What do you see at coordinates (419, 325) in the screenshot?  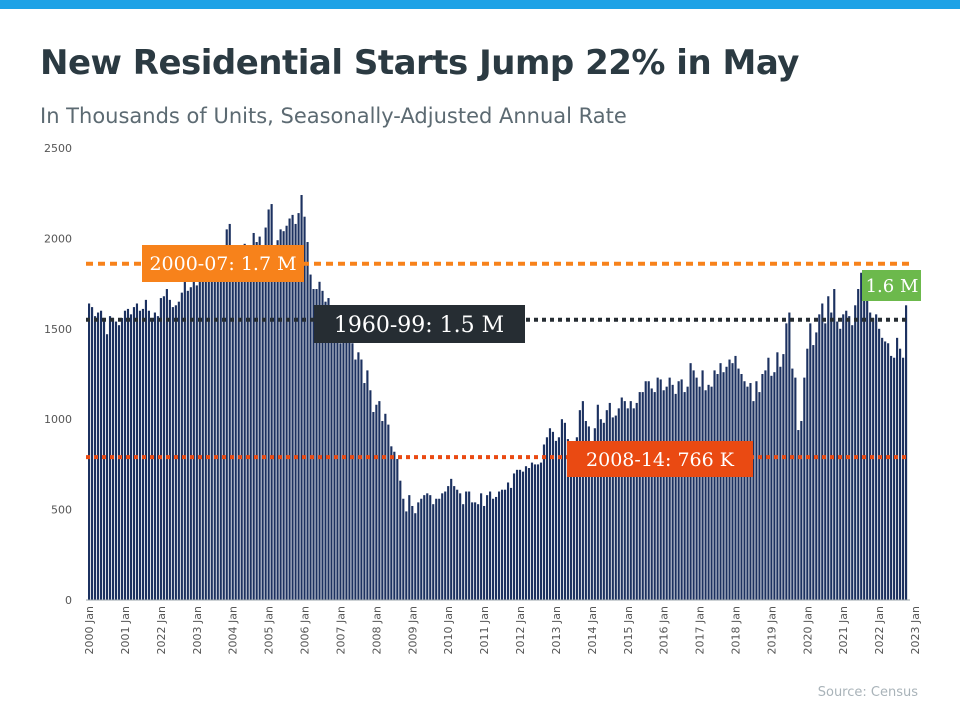 I see `reference-label-1960-99: 1960-99: 1.5 M` at bounding box center [419, 325].